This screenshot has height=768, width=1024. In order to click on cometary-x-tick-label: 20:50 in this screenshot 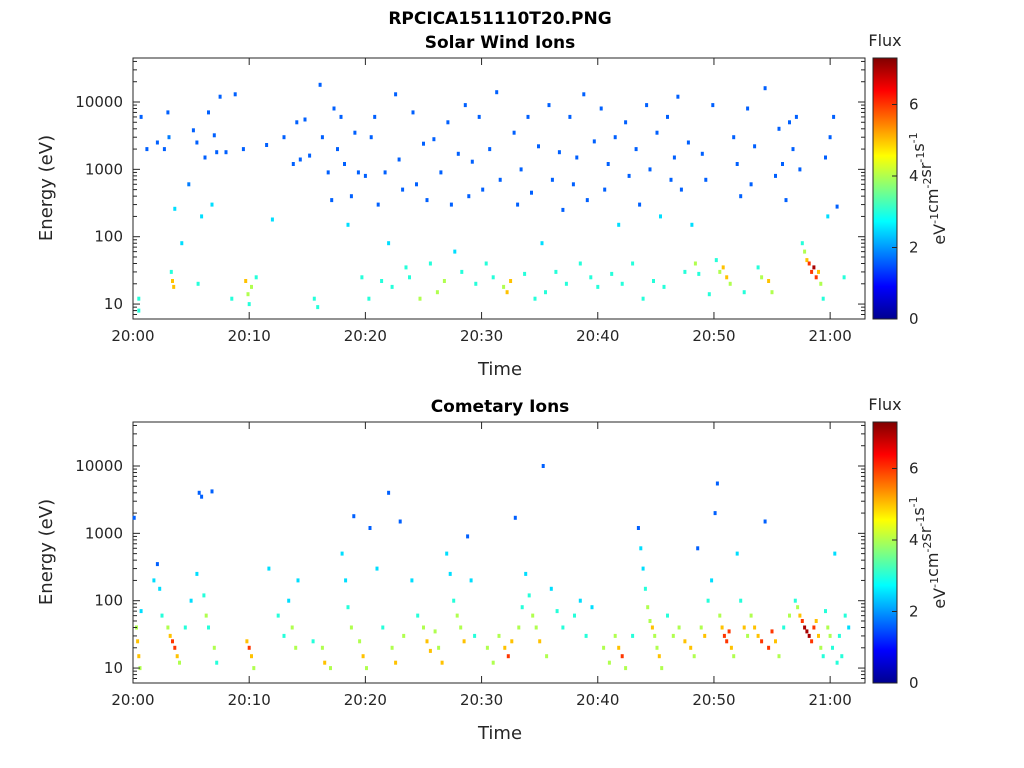, I will do `click(713, 700)`.